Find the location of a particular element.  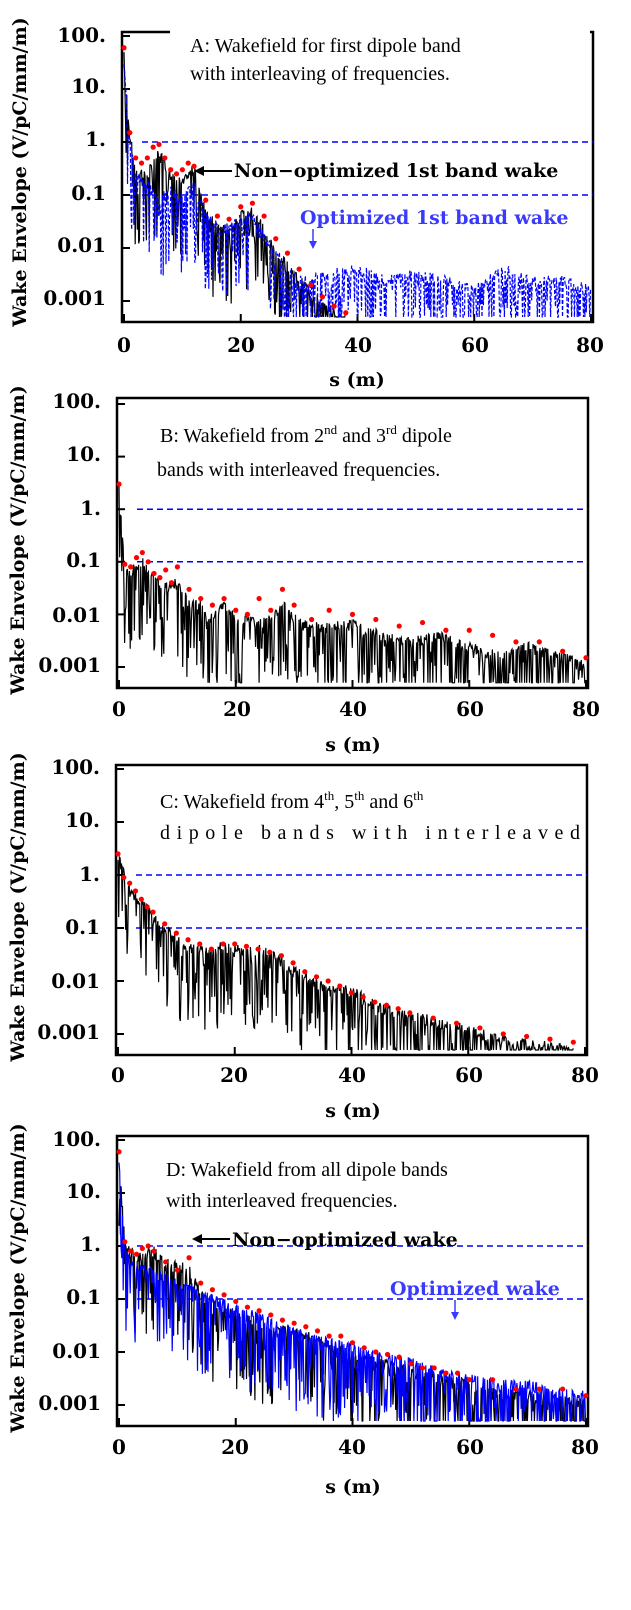

series-line is located at coordinates (357, 191).